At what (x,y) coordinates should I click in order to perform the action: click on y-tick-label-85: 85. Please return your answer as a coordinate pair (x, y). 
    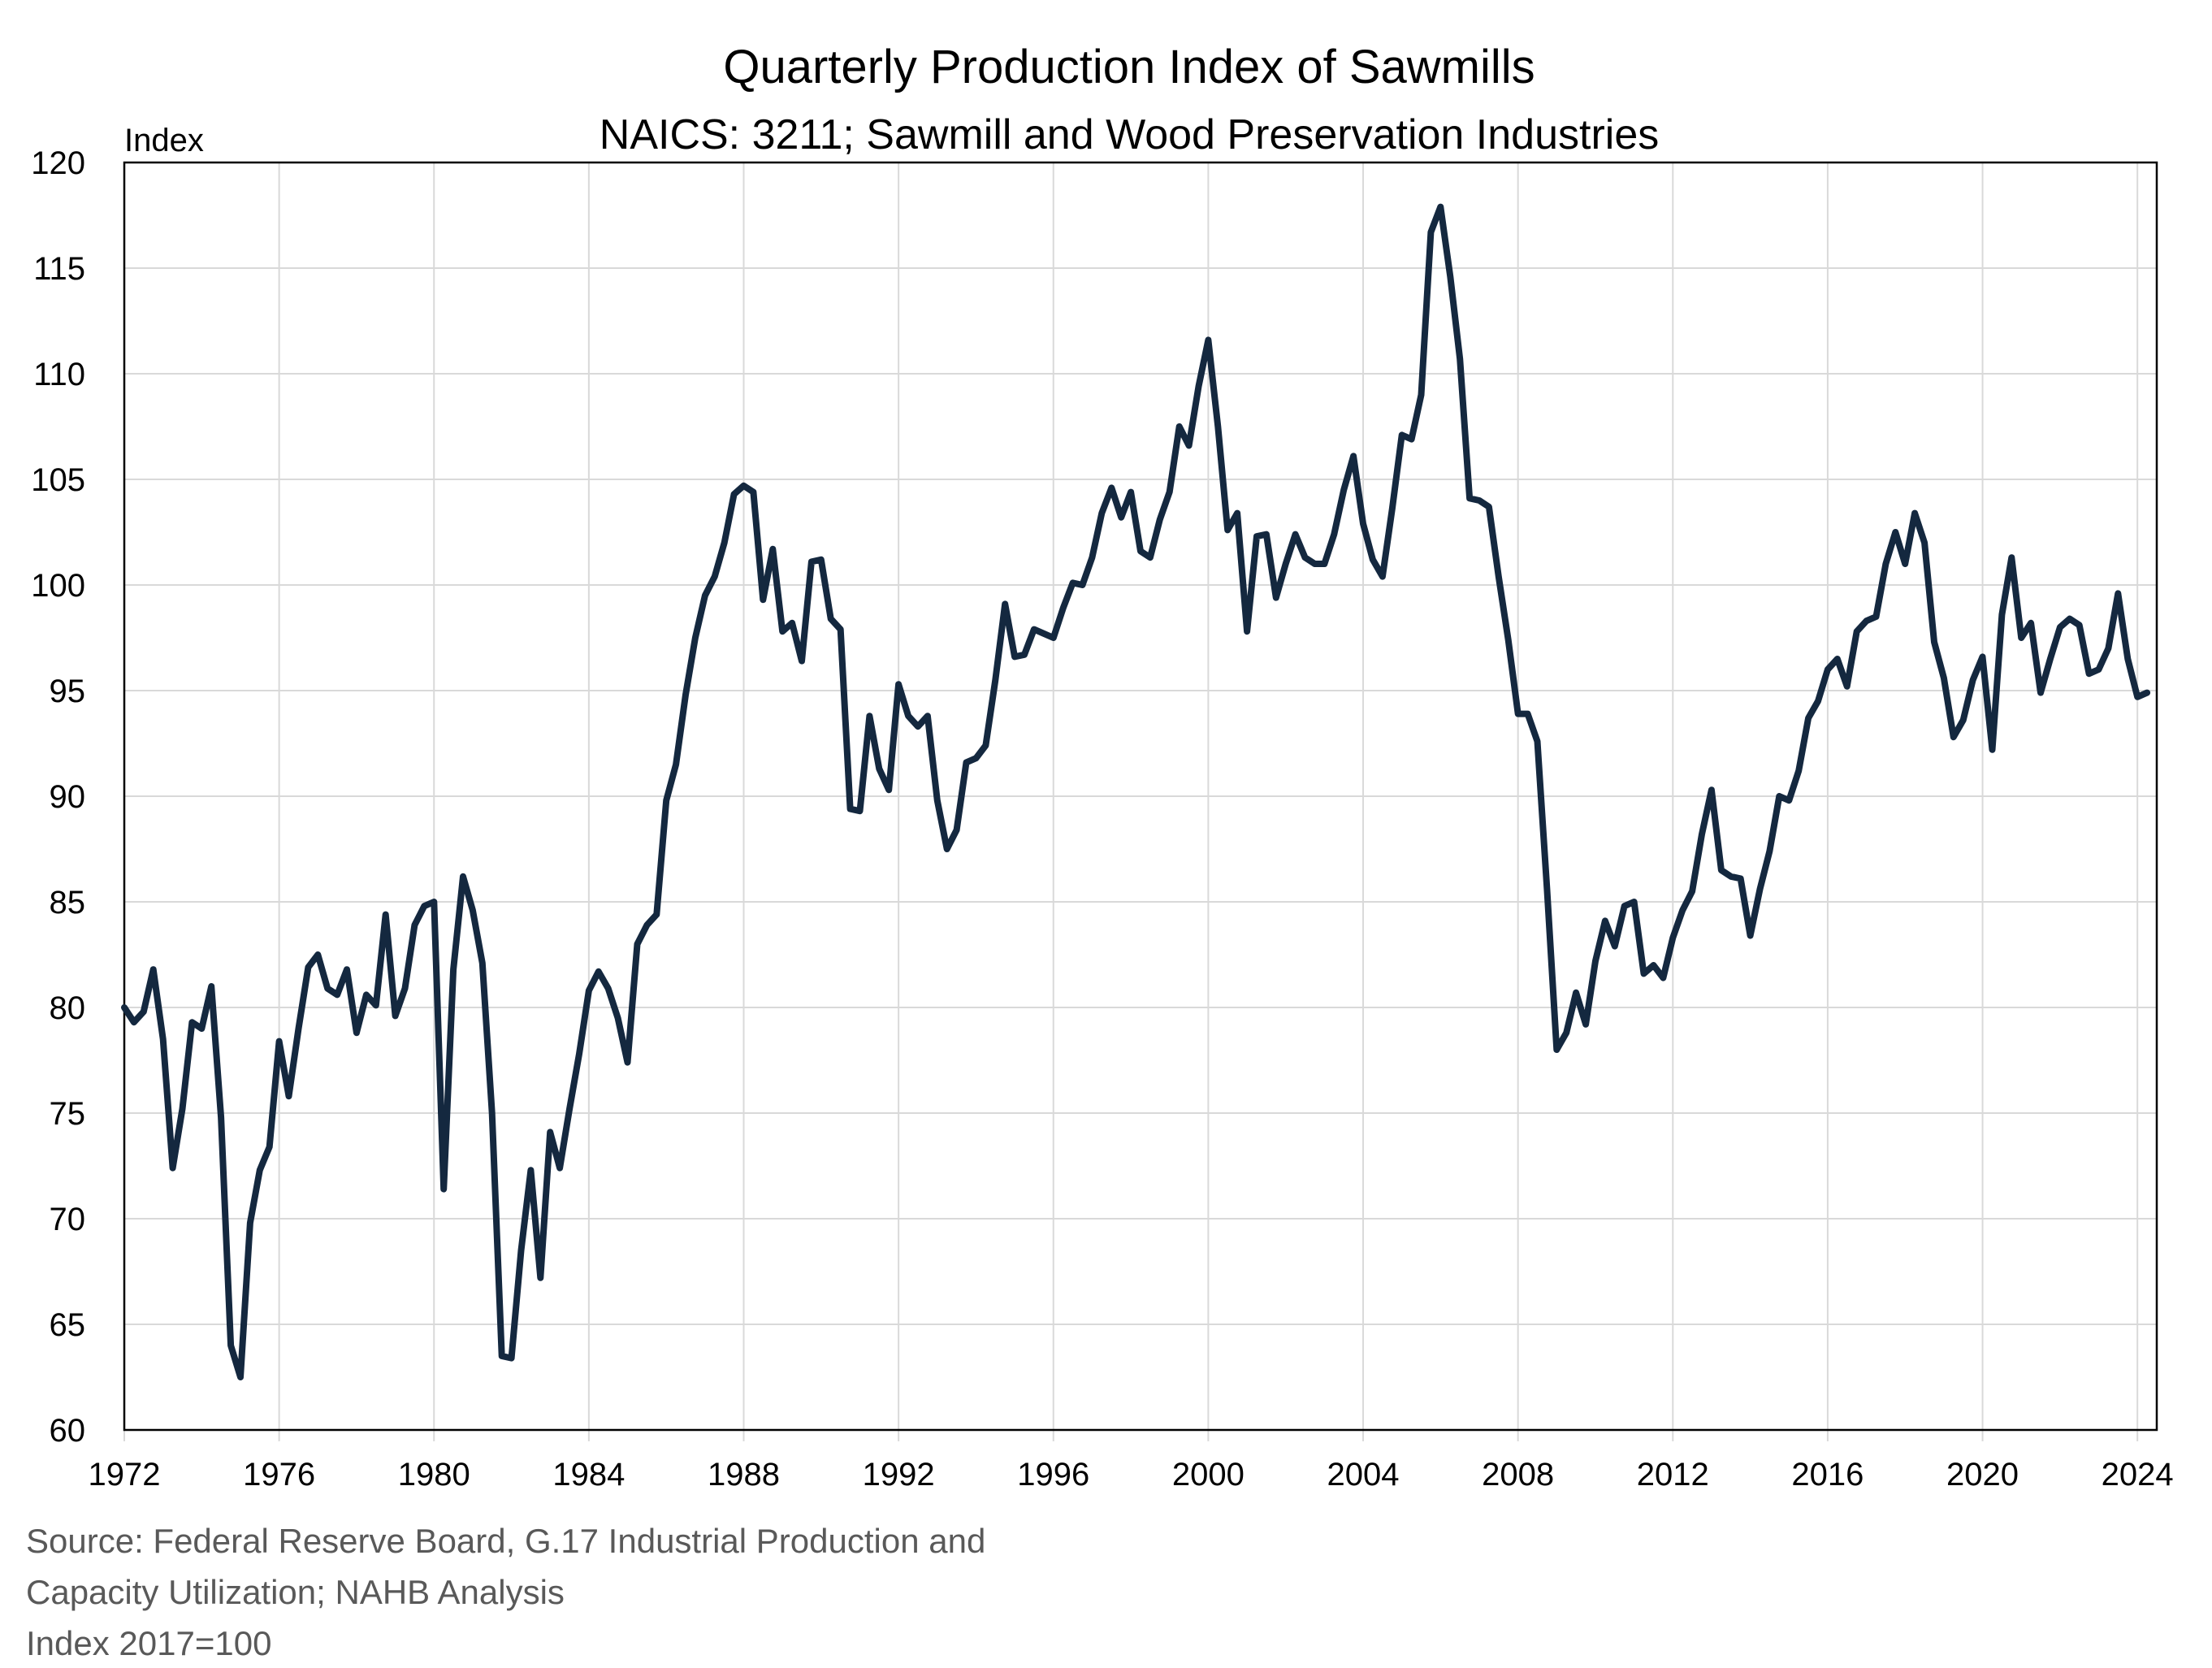
    Looking at the image, I should click on (68, 903).